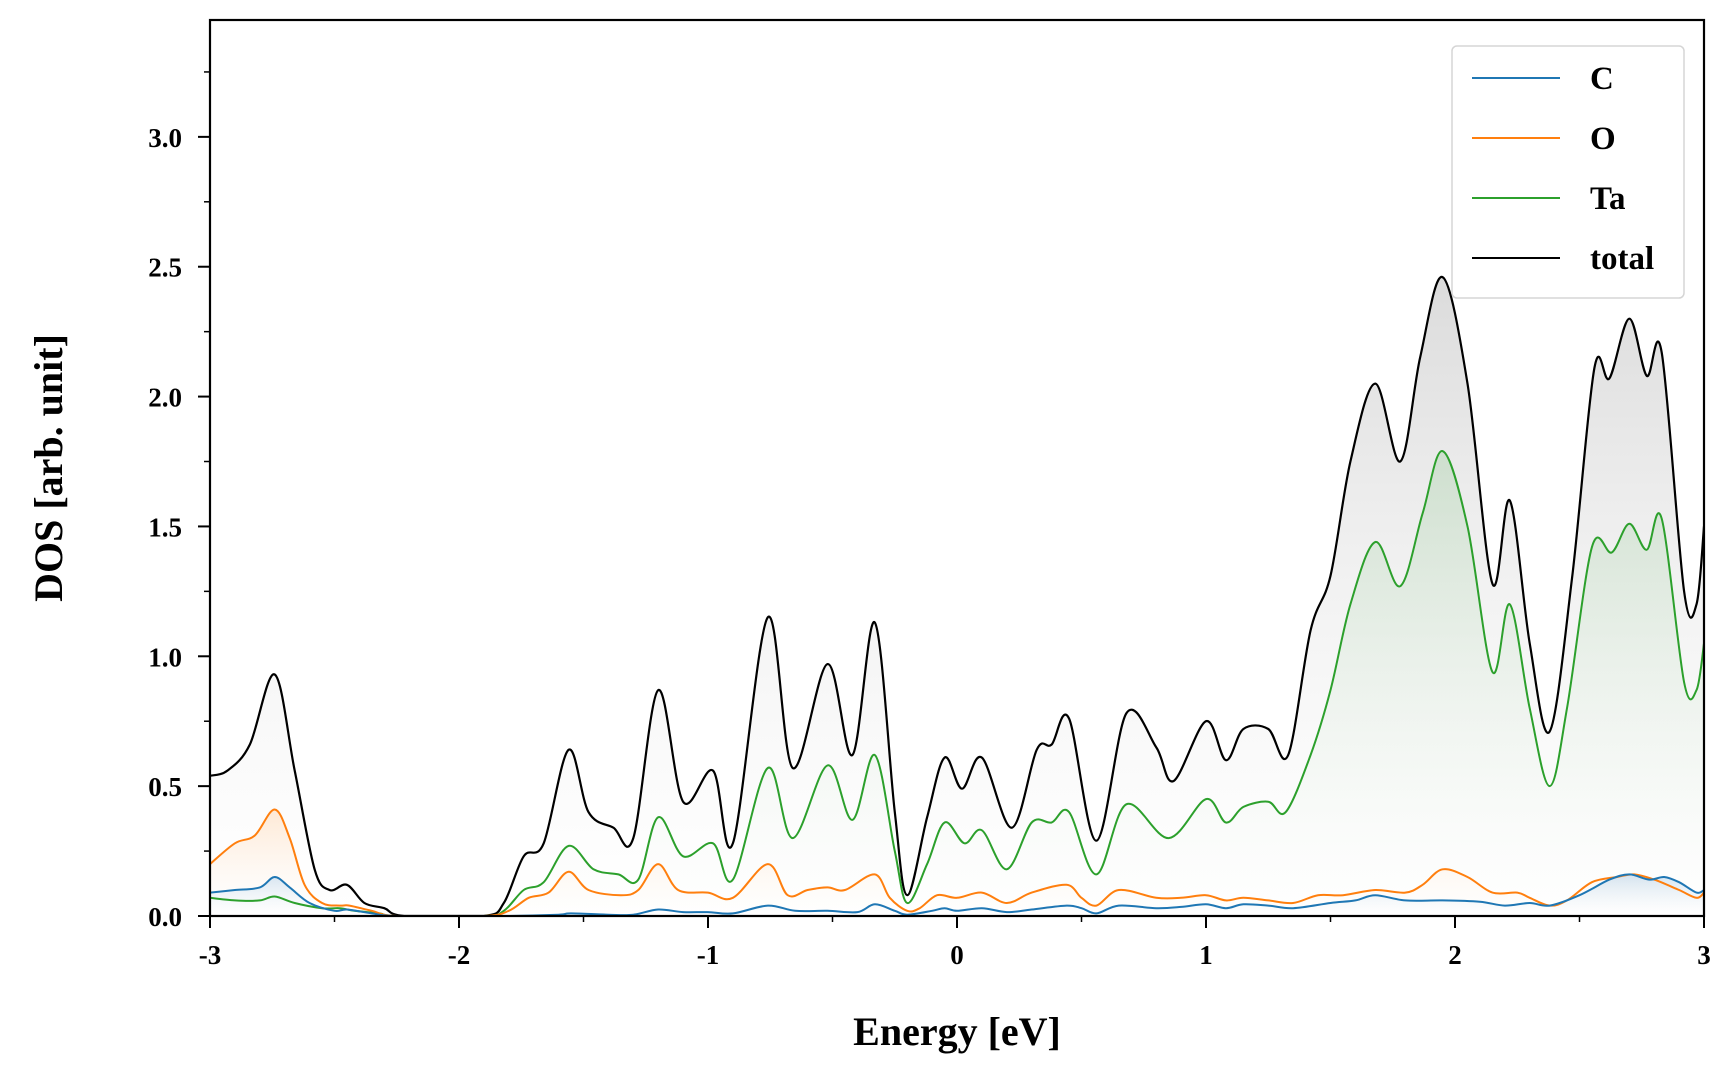 This screenshot has width=1728, height=1080. I want to click on x-axis-label: Energy [eV], so click(957, 1031).